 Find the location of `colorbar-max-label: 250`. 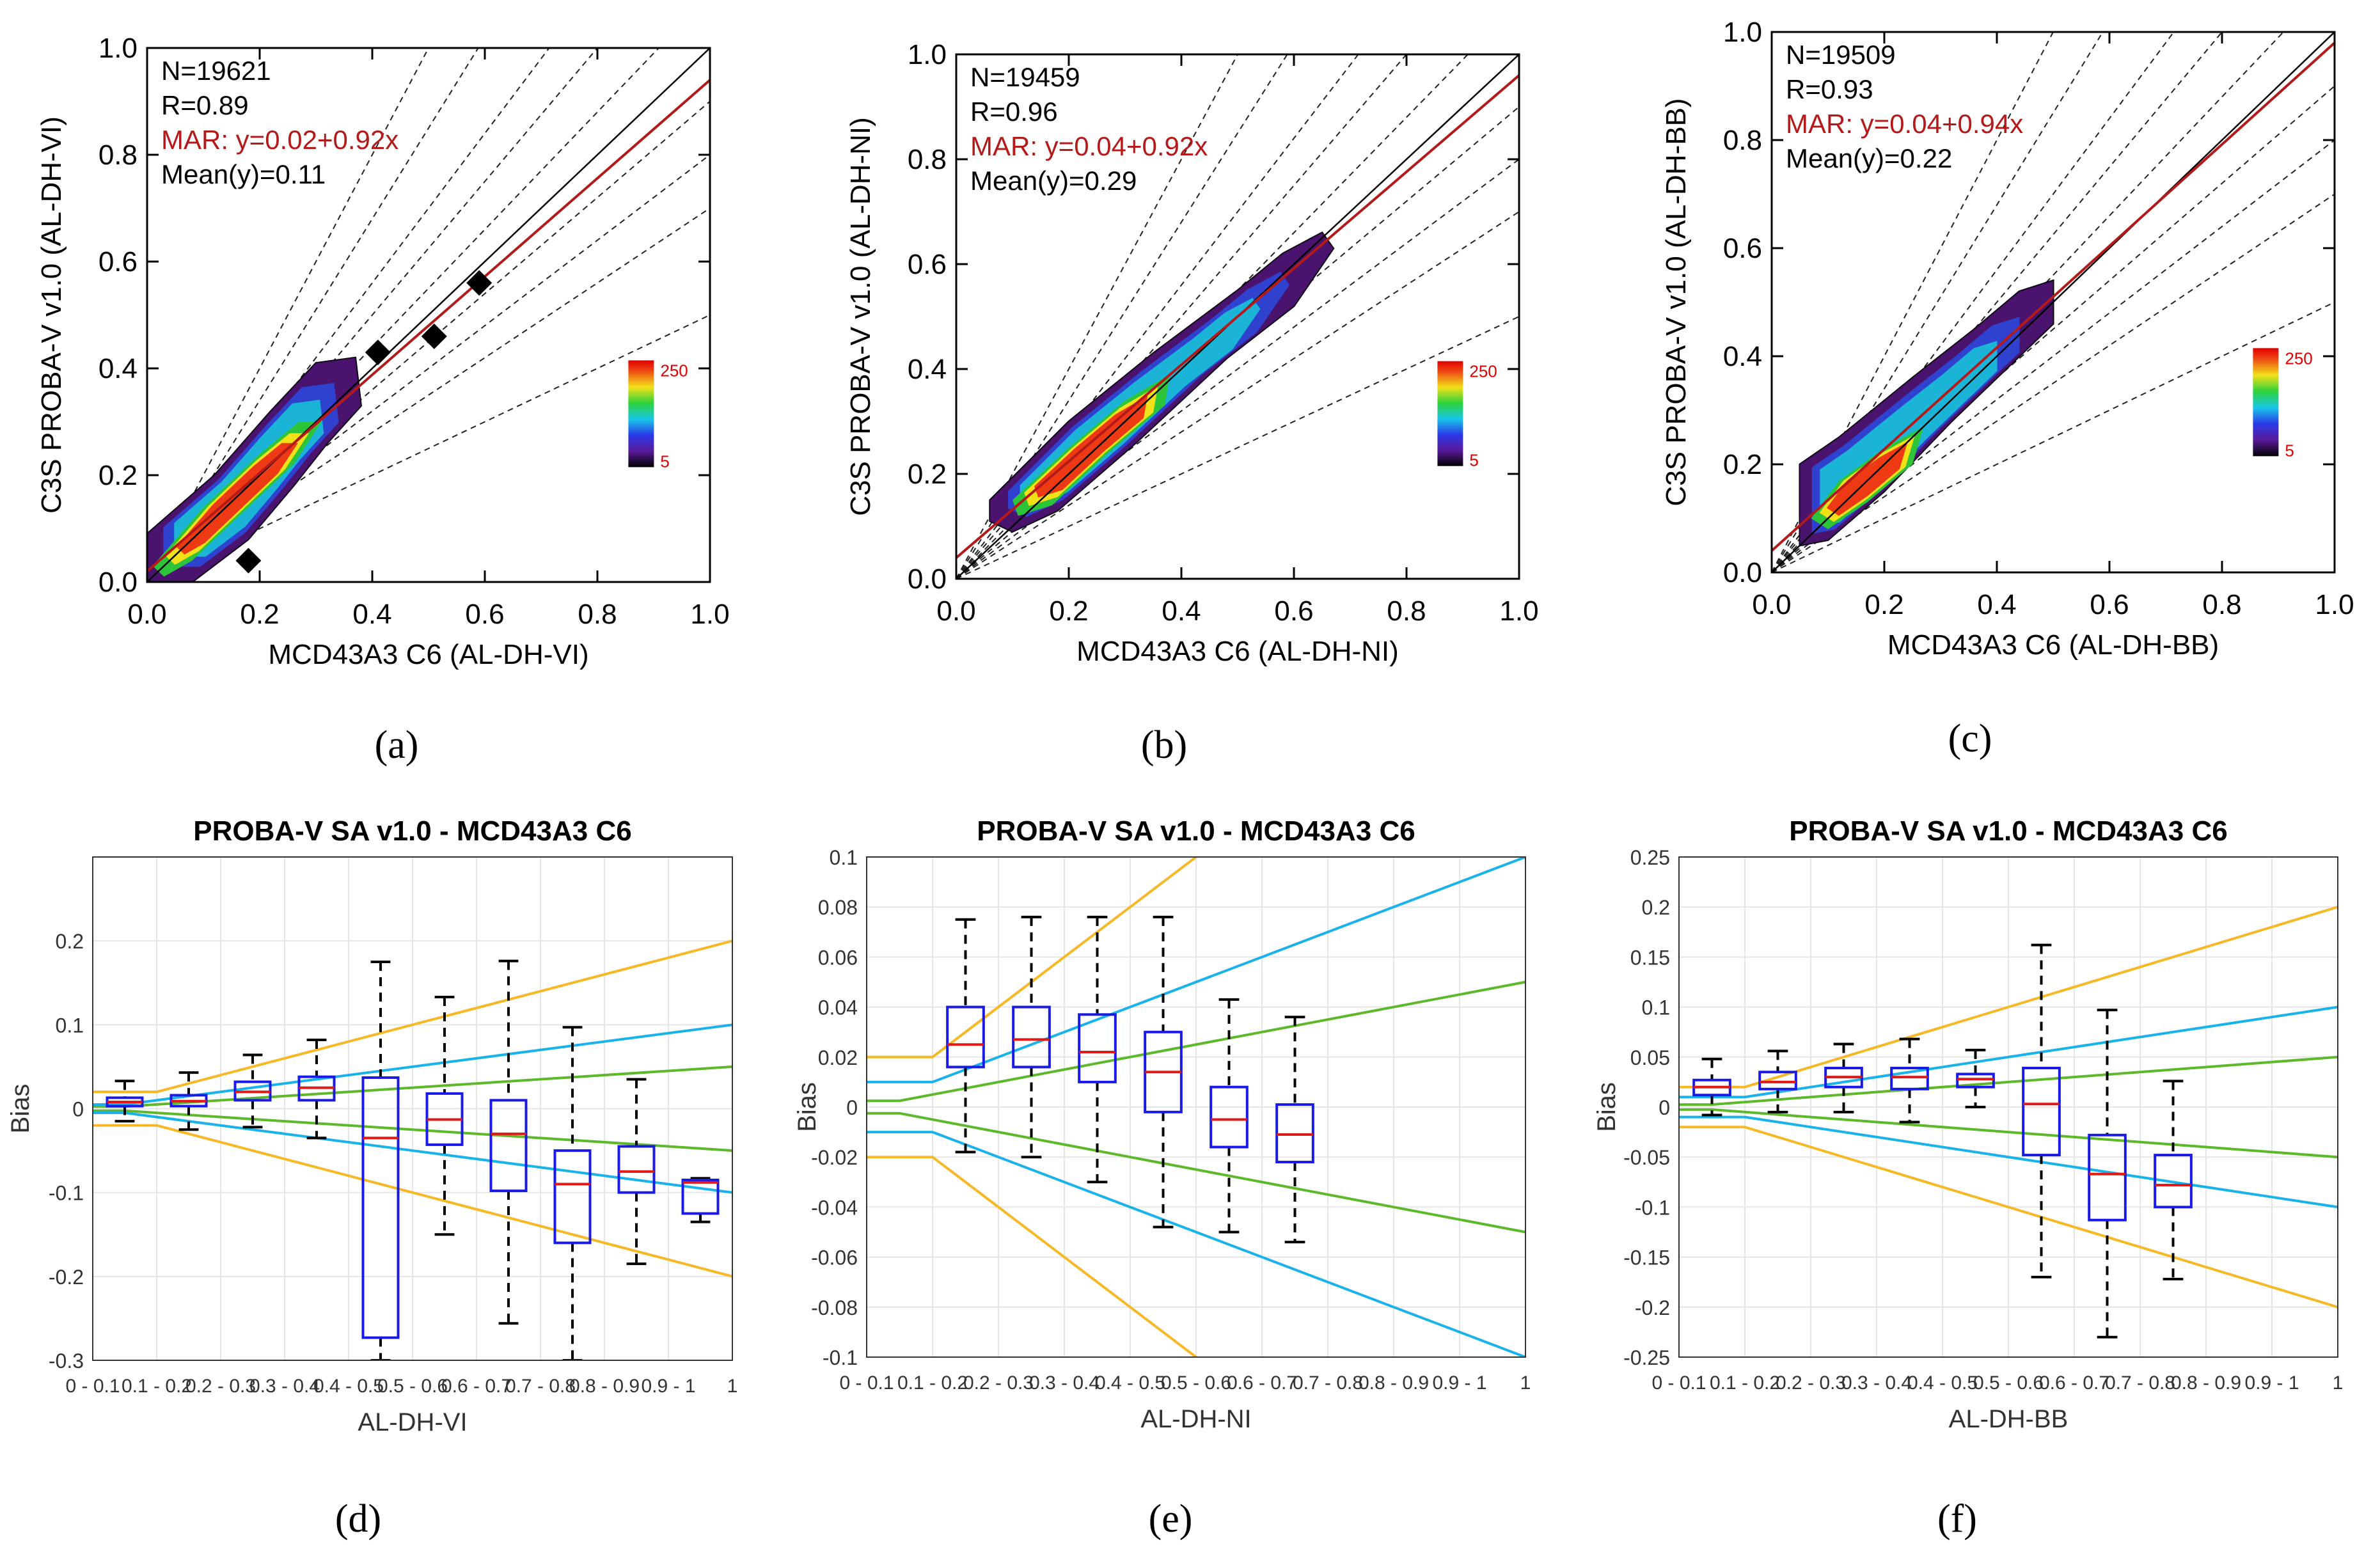

colorbar-max-label: 250 is located at coordinates (2298, 359).